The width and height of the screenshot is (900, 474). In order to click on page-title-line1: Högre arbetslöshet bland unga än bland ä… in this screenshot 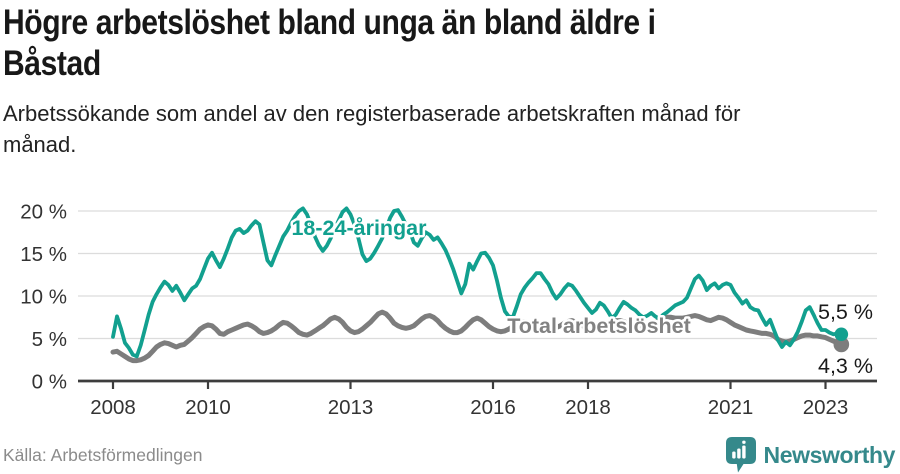, I will do `click(329, 22)`.